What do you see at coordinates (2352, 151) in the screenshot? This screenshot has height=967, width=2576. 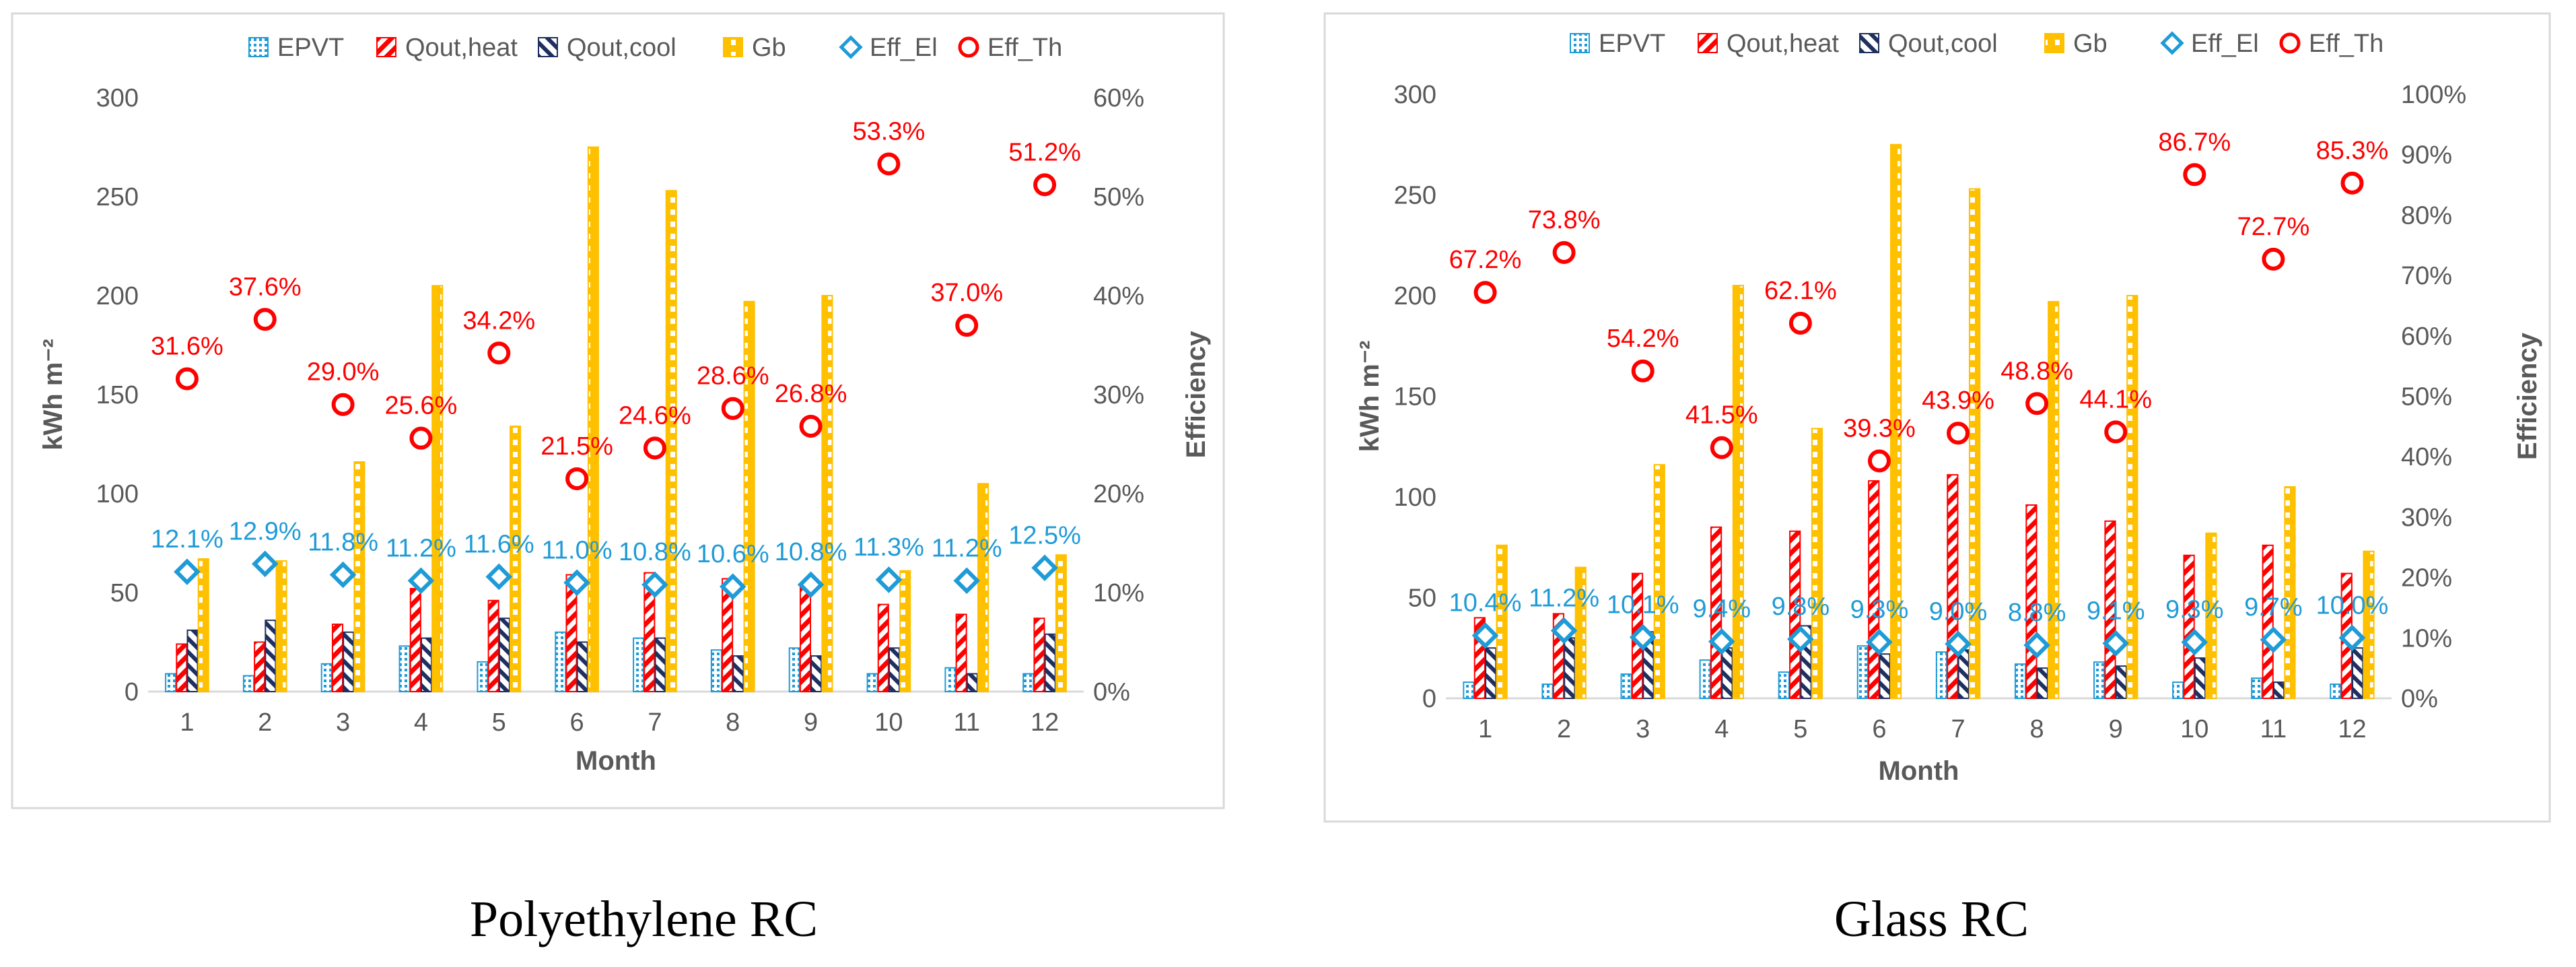 I see `data-label-eff-th-month-12: 85.3%` at bounding box center [2352, 151].